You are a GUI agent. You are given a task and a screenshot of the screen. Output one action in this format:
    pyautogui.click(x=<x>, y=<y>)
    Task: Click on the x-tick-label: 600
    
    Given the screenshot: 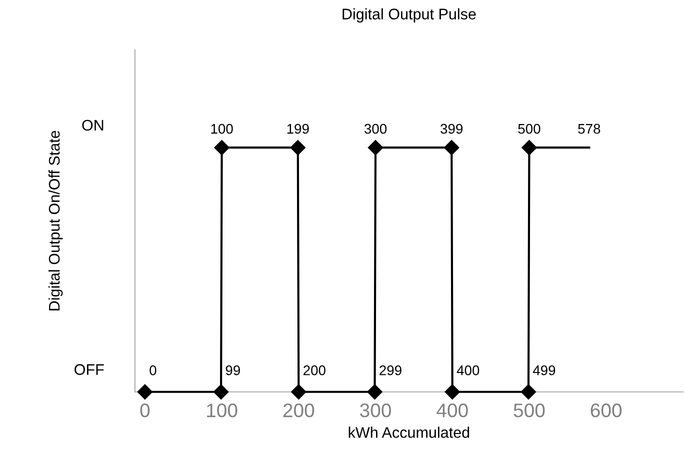 What is the action you would take?
    pyautogui.click(x=606, y=411)
    